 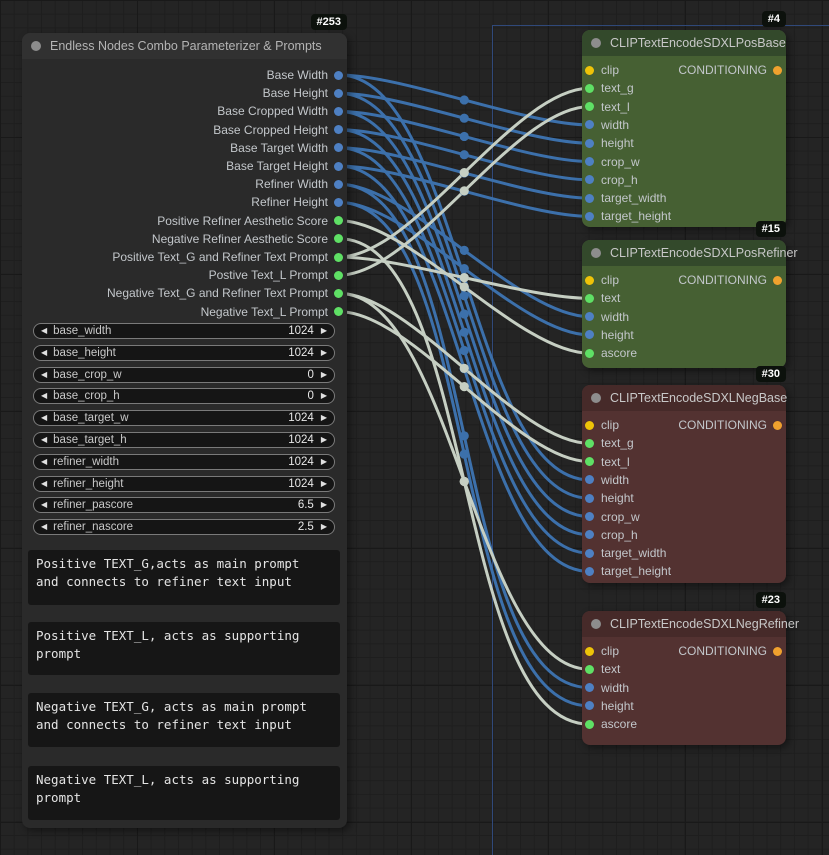 I want to click on widget-base_height: ◀ base_height 1024 ▶, so click(x=184, y=352).